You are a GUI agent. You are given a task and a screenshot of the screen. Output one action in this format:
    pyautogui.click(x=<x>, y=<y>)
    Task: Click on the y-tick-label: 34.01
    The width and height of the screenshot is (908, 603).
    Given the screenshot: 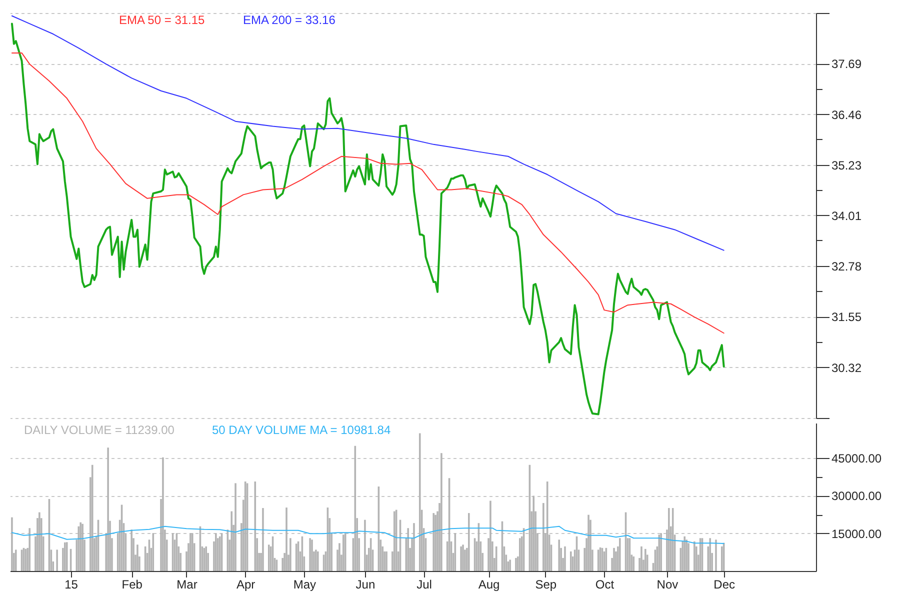 What is the action you would take?
    pyautogui.click(x=847, y=215)
    